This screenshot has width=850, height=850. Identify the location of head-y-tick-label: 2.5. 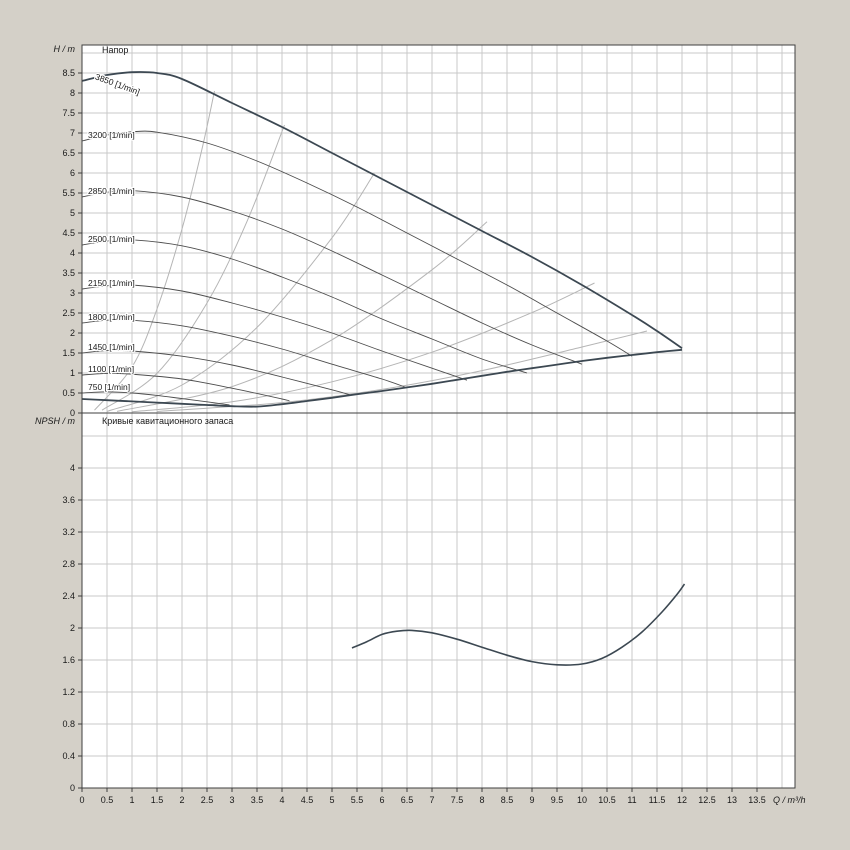
(68, 313).